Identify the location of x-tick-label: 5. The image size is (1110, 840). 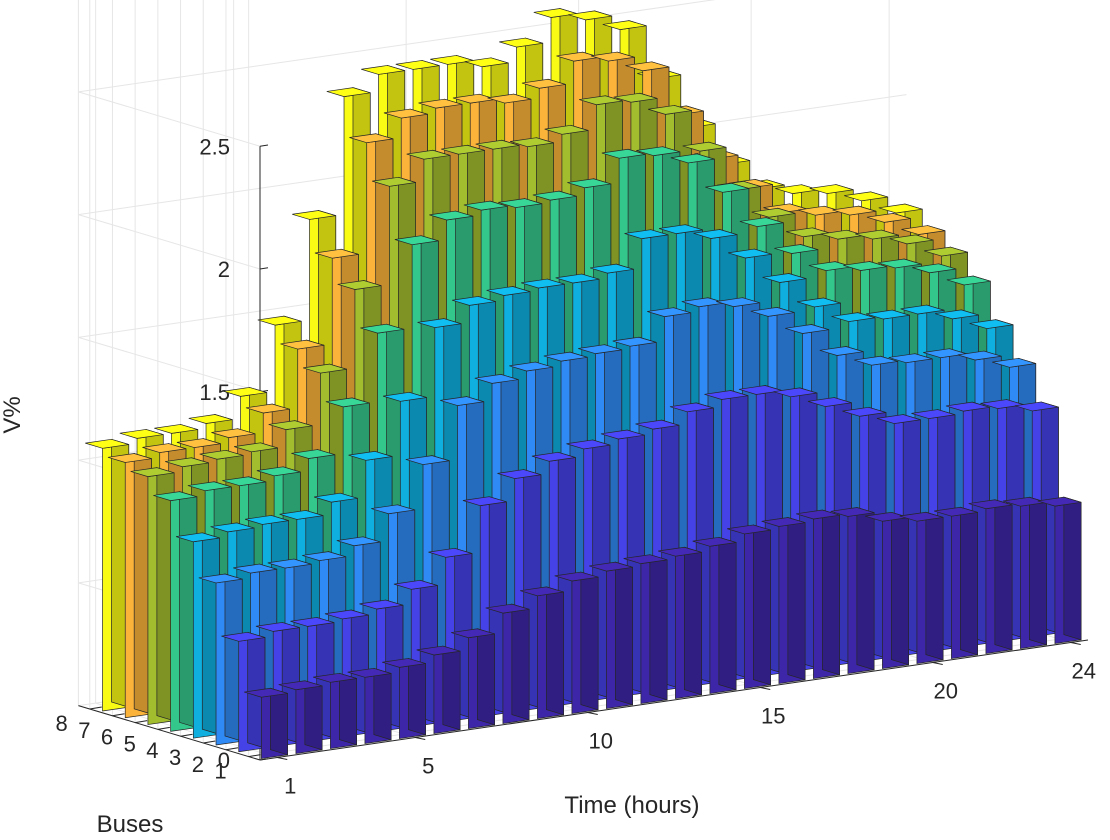
(428, 766).